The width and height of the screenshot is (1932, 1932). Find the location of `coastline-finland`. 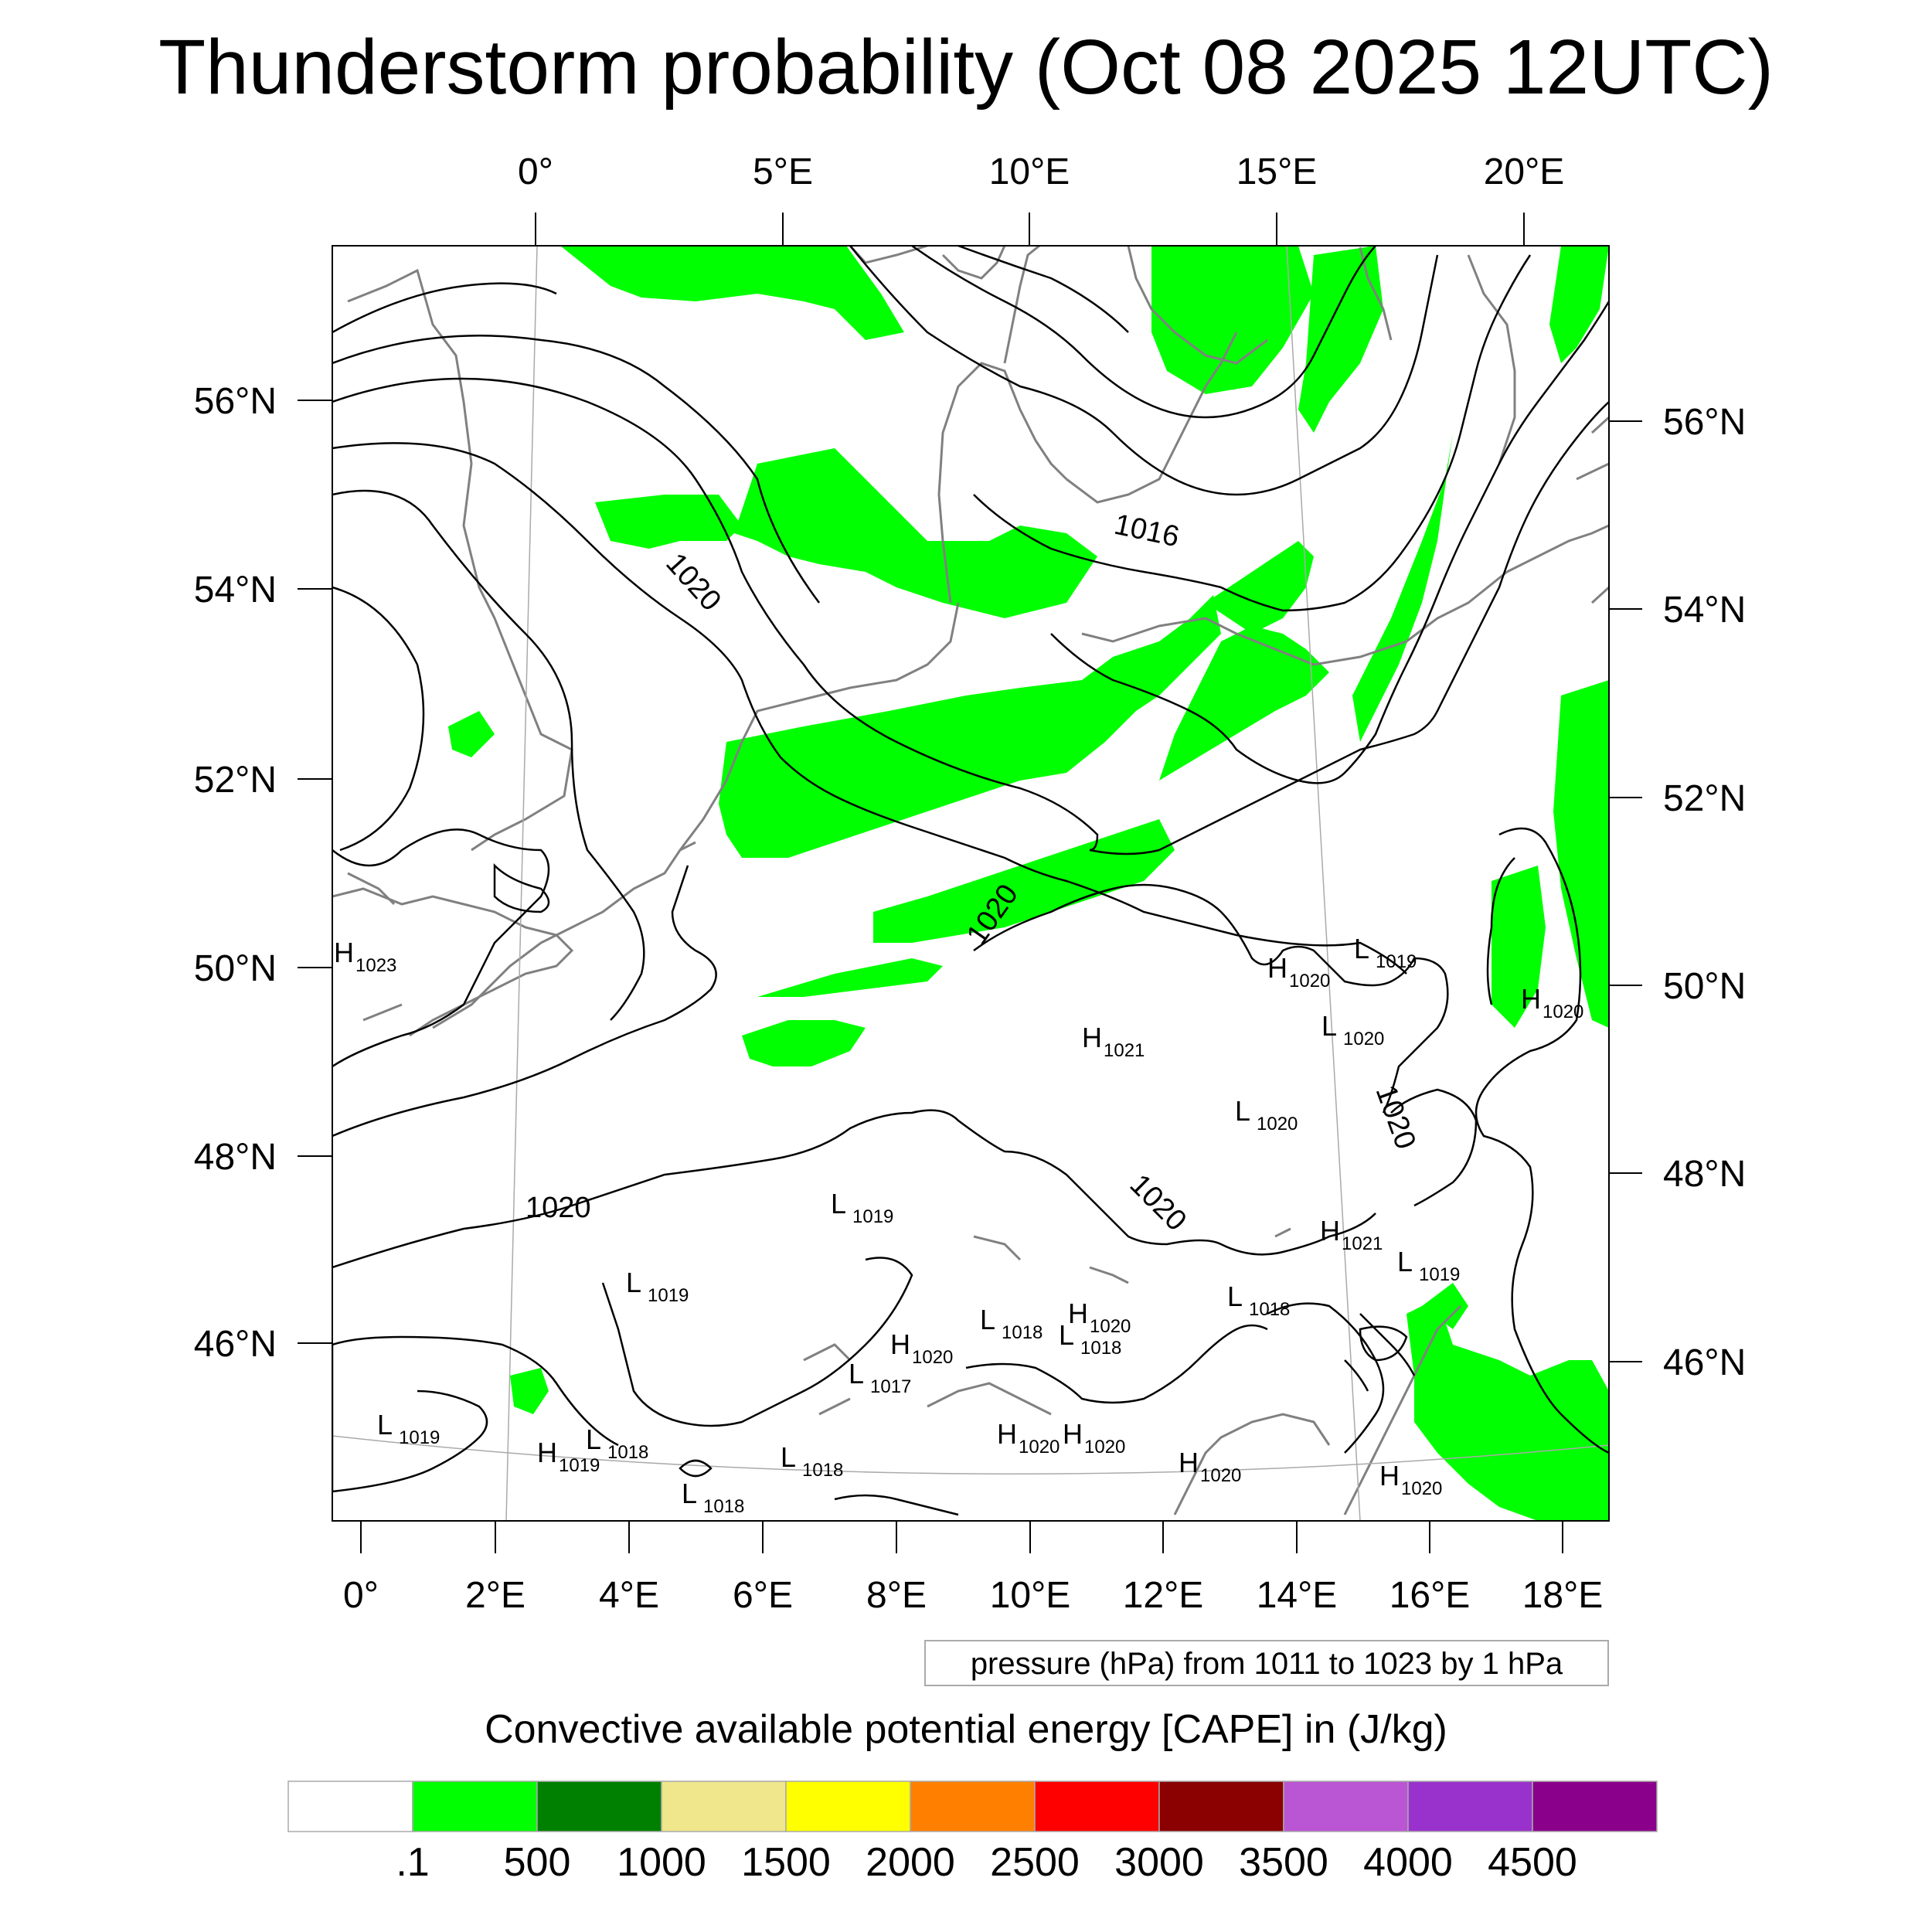

coastline-finland is located at coordinates (1438, 355).